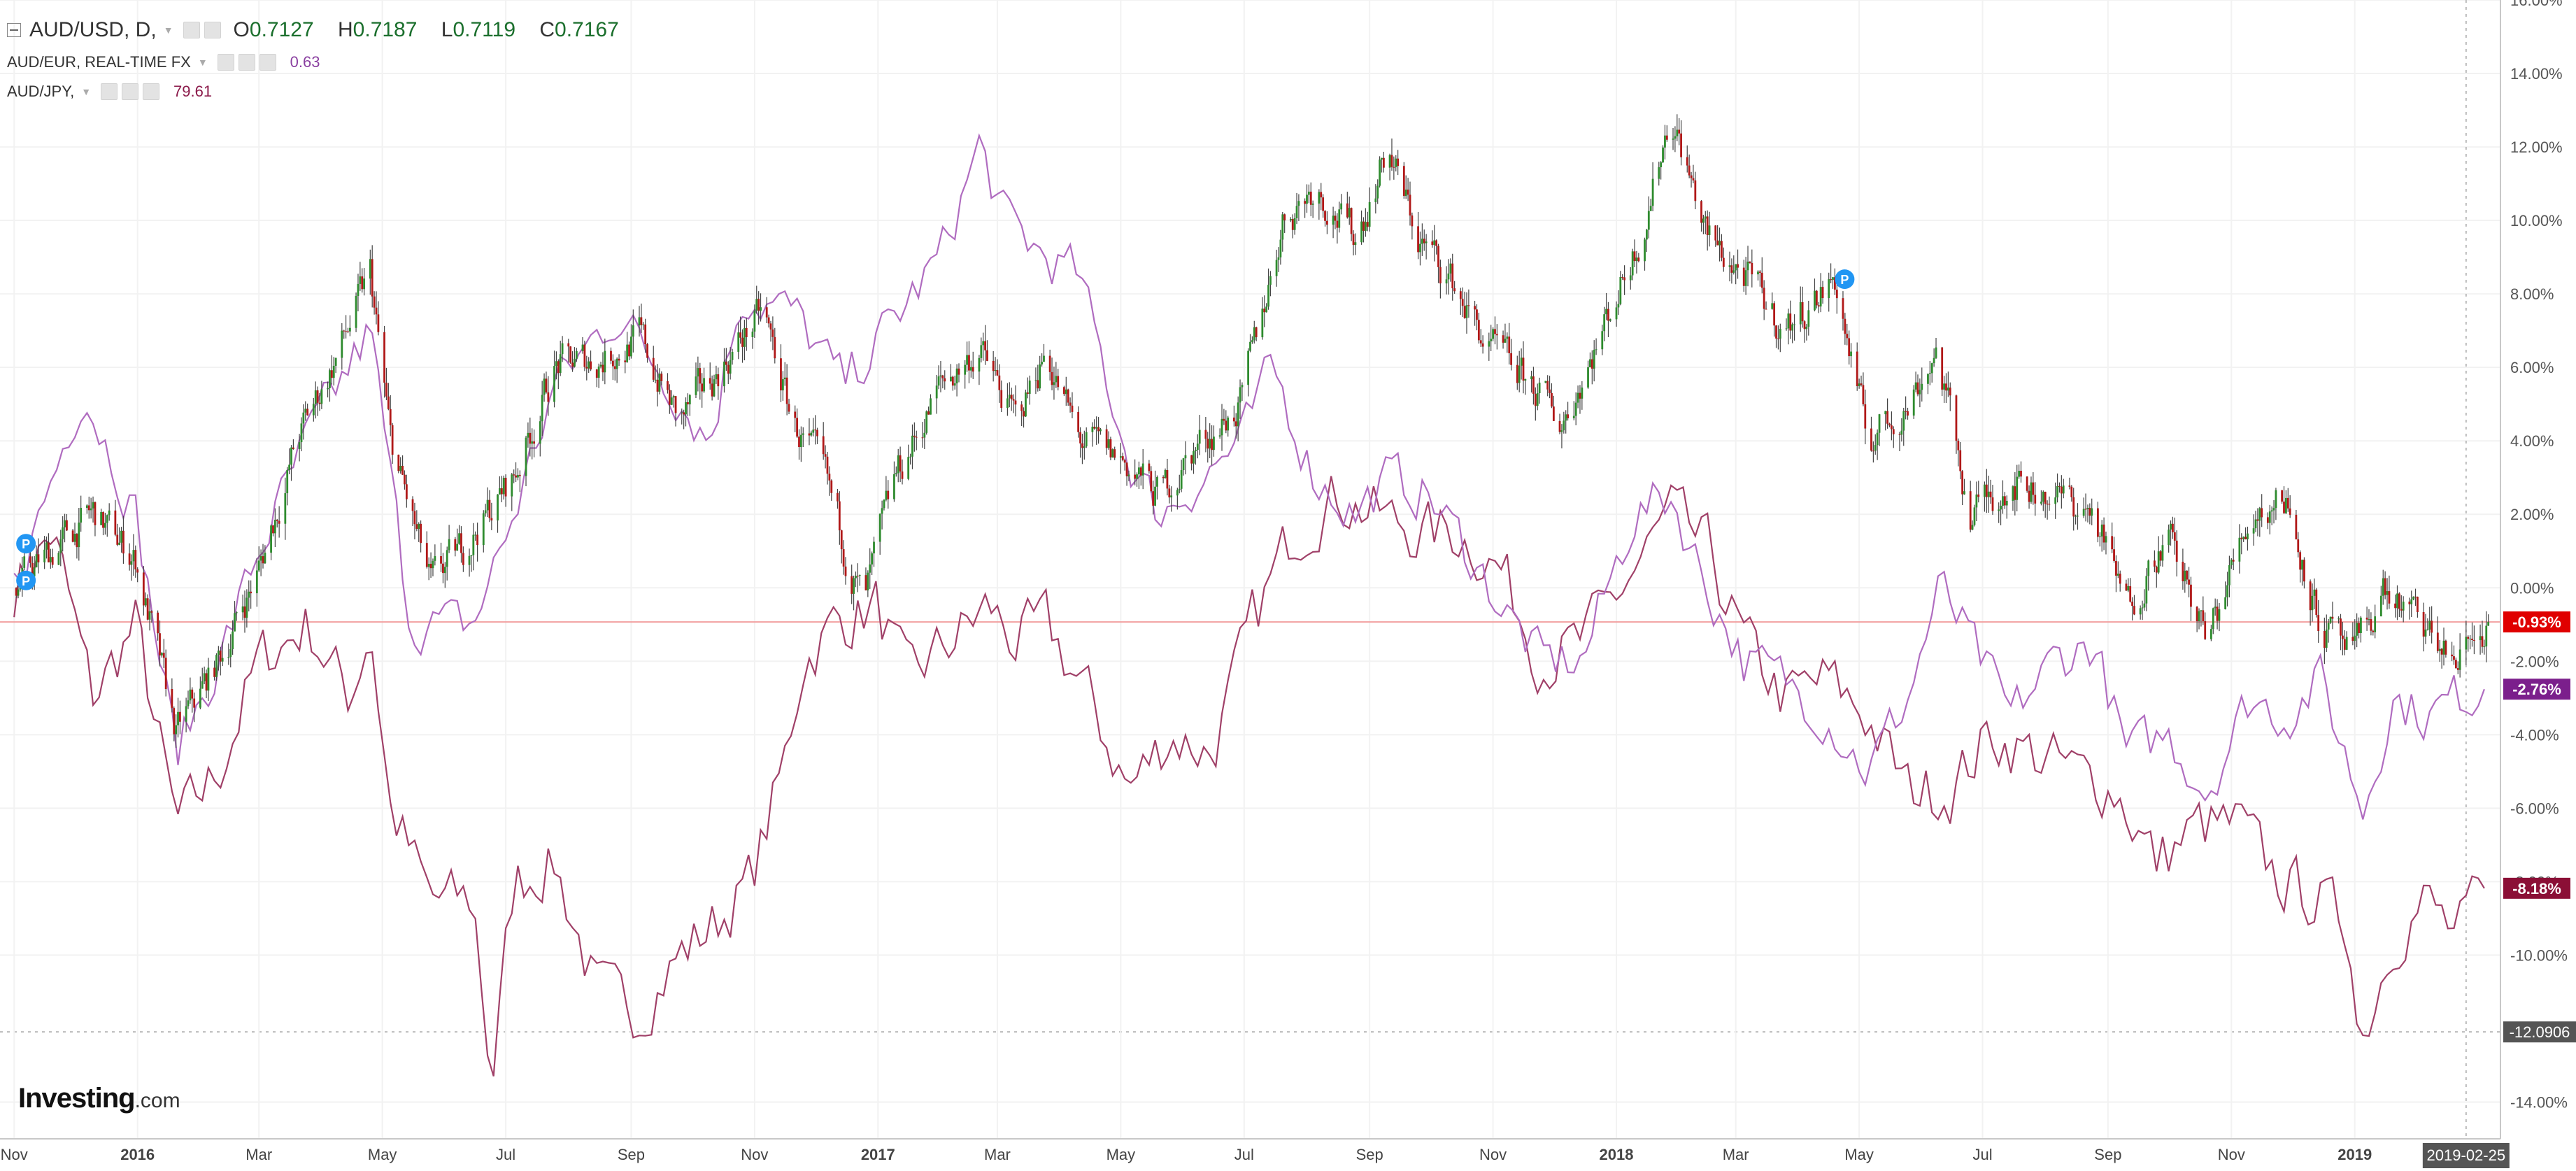  Describe the element at coordinates (99, 1098) in the screenshot. I see `investing-logo: Investing.com` at that location.